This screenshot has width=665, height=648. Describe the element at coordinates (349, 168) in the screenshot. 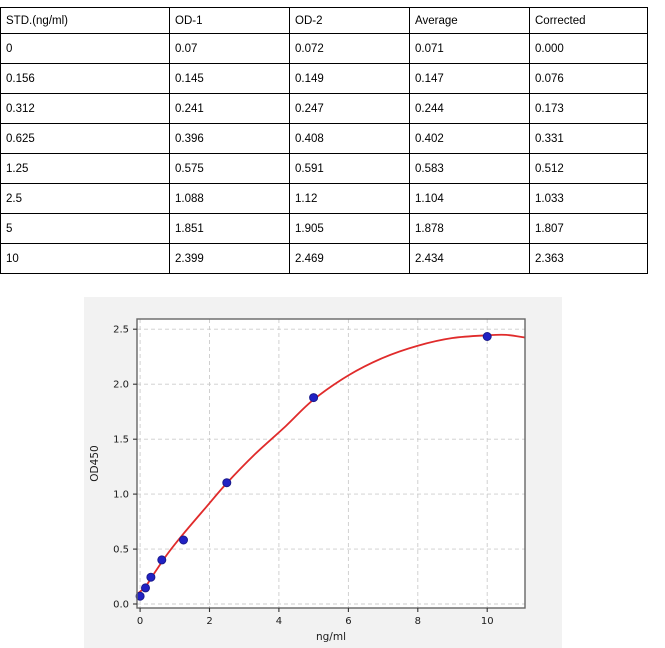

I see `table-cell: 0.591` at that location.